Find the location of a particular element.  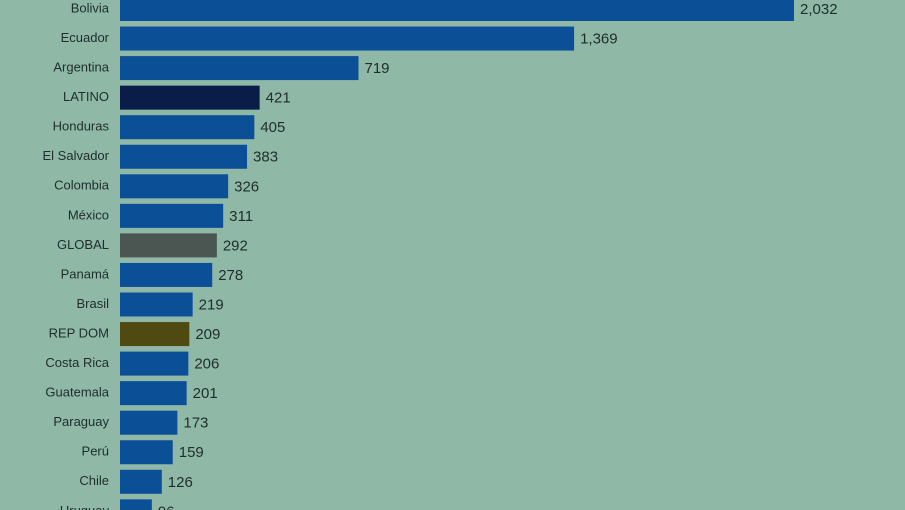

category-label: Uruguay is located at coordinates (85, 506).